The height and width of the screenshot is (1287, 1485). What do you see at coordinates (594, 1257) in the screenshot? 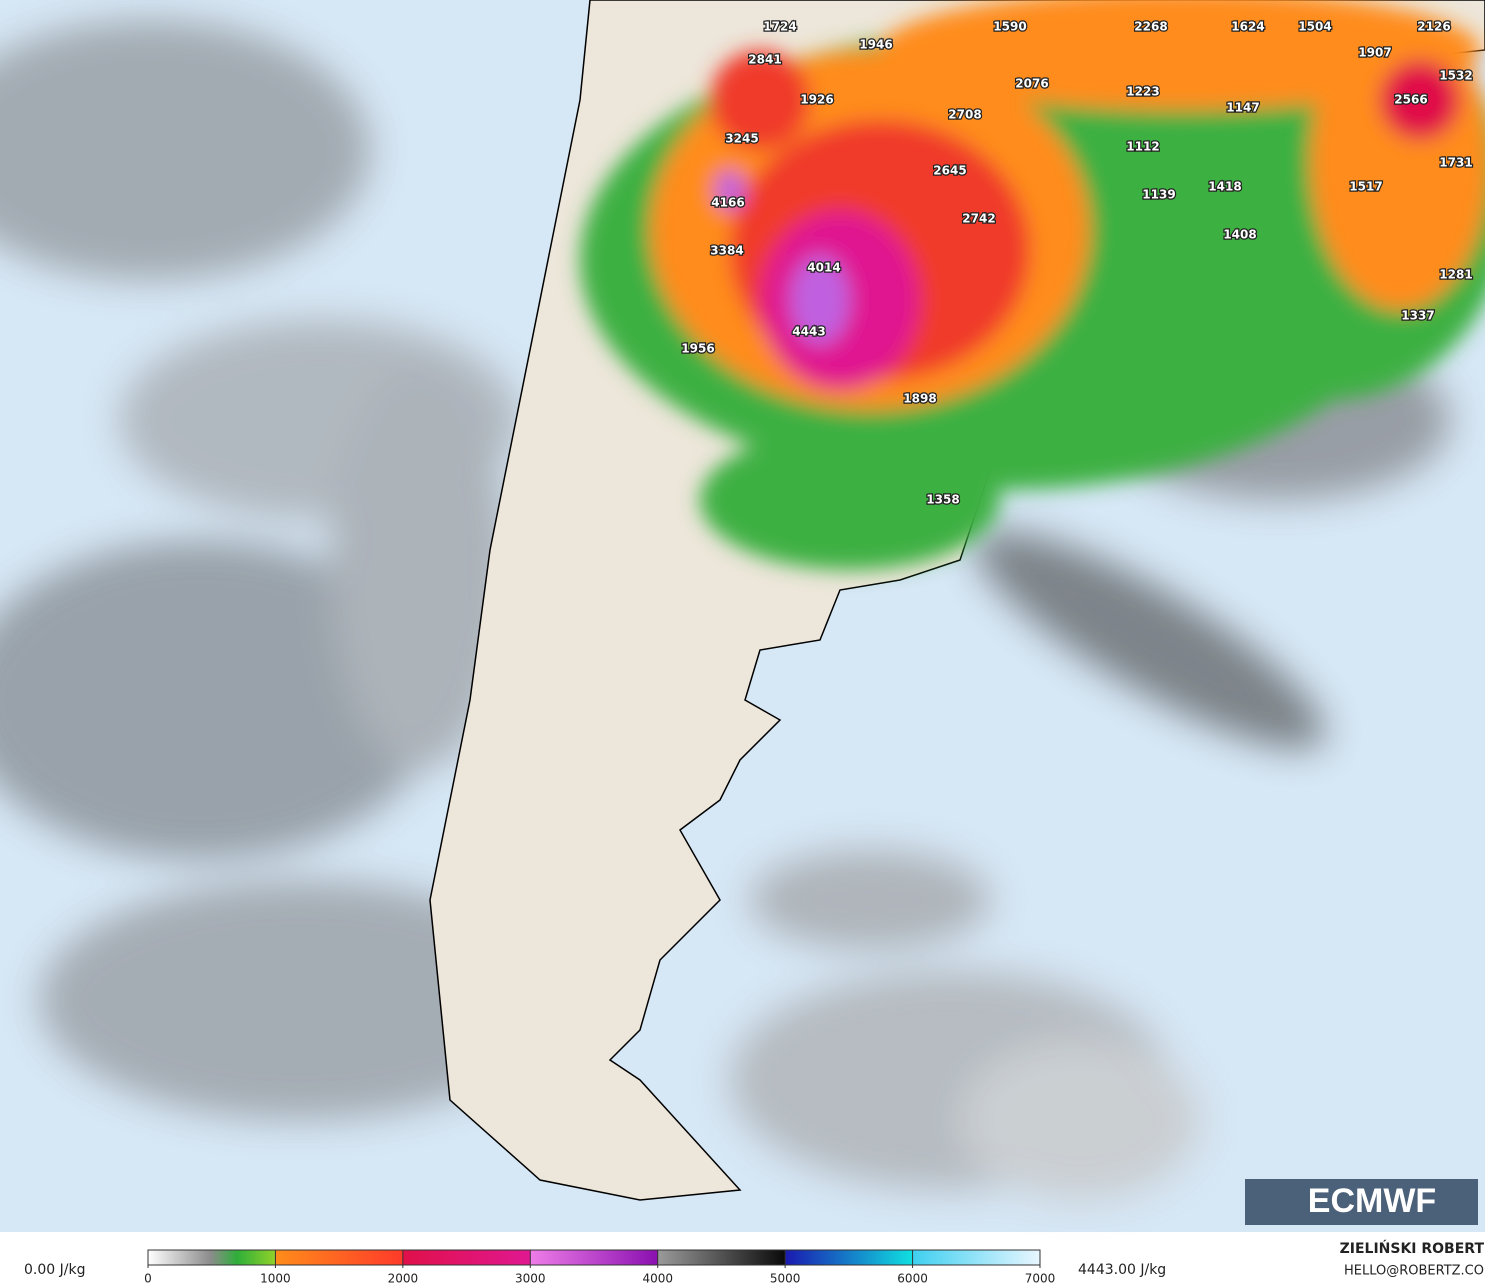
I see `colorbar` at bounding box center [594, 1257].